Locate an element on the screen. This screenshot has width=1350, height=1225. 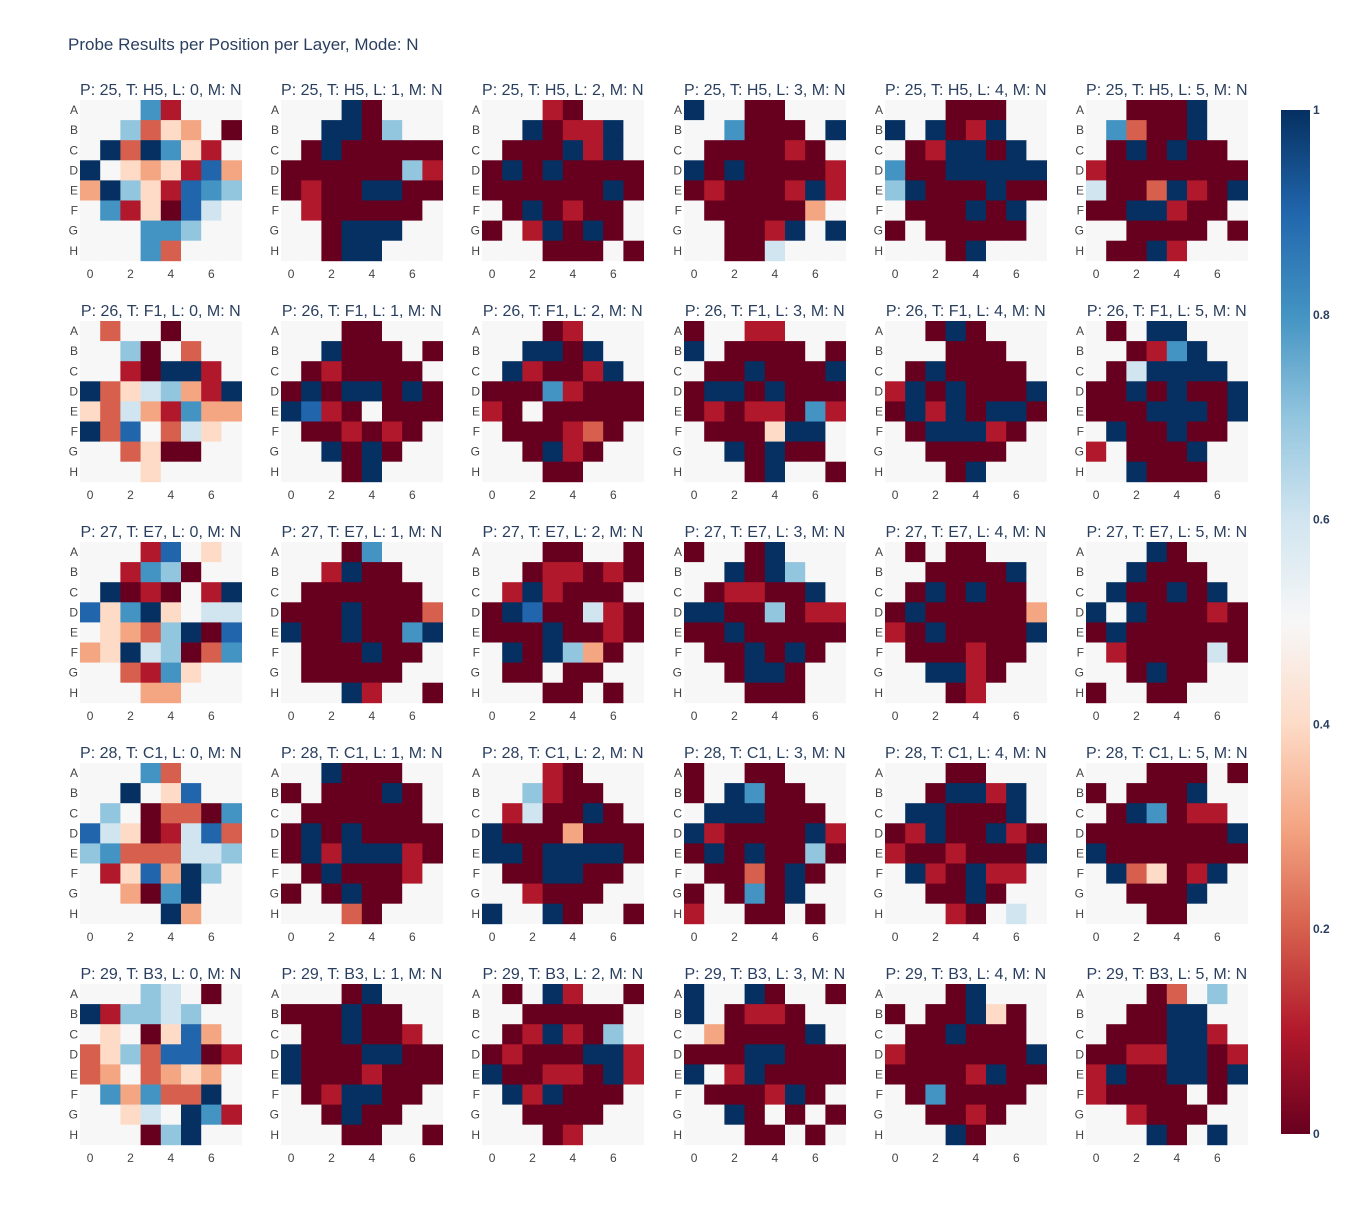
y-tick-label: G is located at coordinates (878, 673).